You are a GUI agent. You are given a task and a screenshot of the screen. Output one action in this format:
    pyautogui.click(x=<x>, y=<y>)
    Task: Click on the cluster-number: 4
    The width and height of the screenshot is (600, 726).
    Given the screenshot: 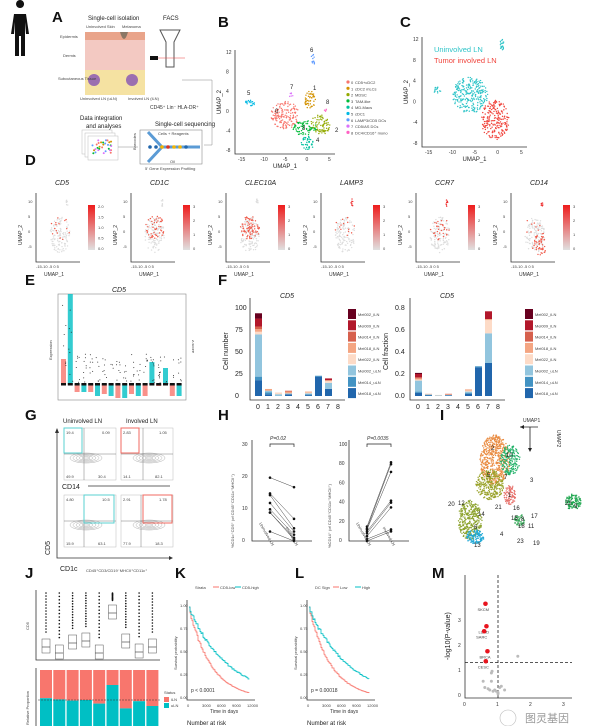 What is the action you would take?
    pyautogui.click(x=318, y=141)
    